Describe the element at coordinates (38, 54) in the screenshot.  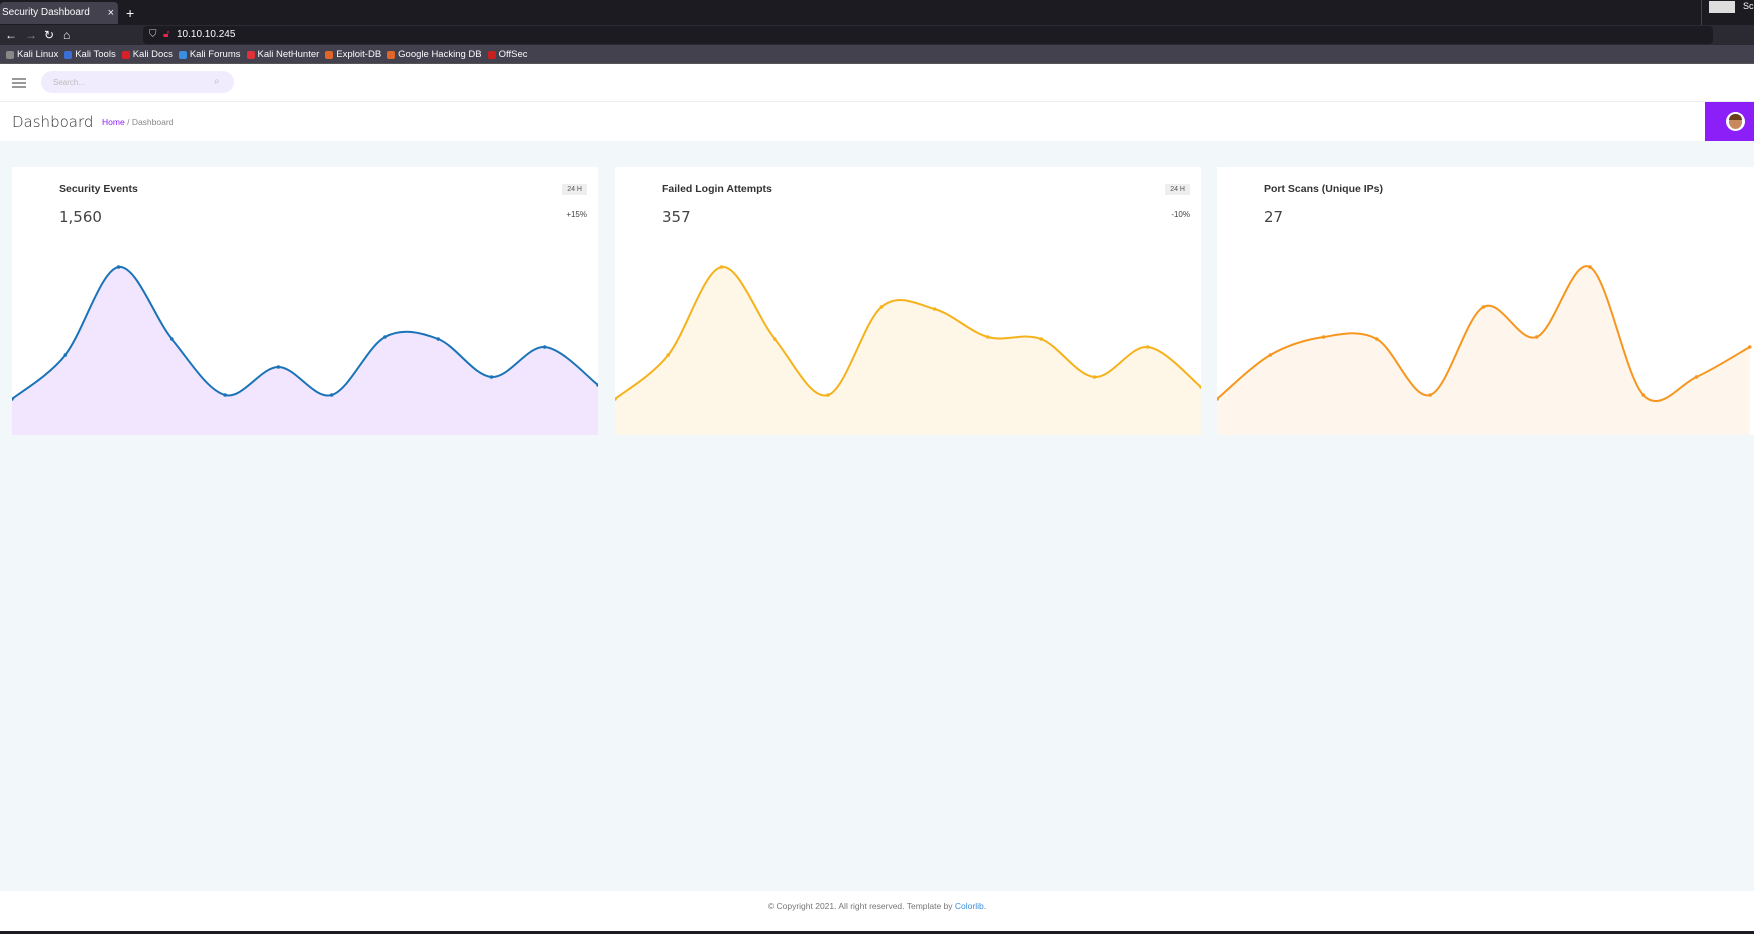
I see `bookmark-label: Kali Linux` at that location.